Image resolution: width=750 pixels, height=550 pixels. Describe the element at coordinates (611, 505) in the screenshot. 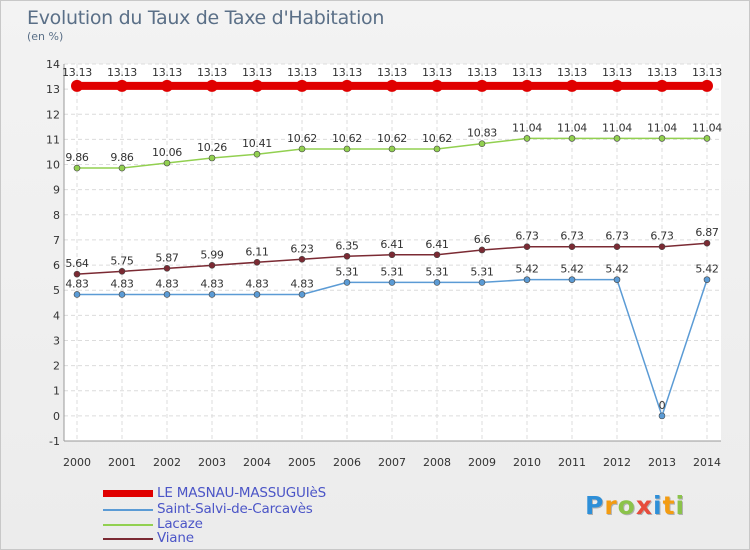

I see `logo-letter: r` at that location.